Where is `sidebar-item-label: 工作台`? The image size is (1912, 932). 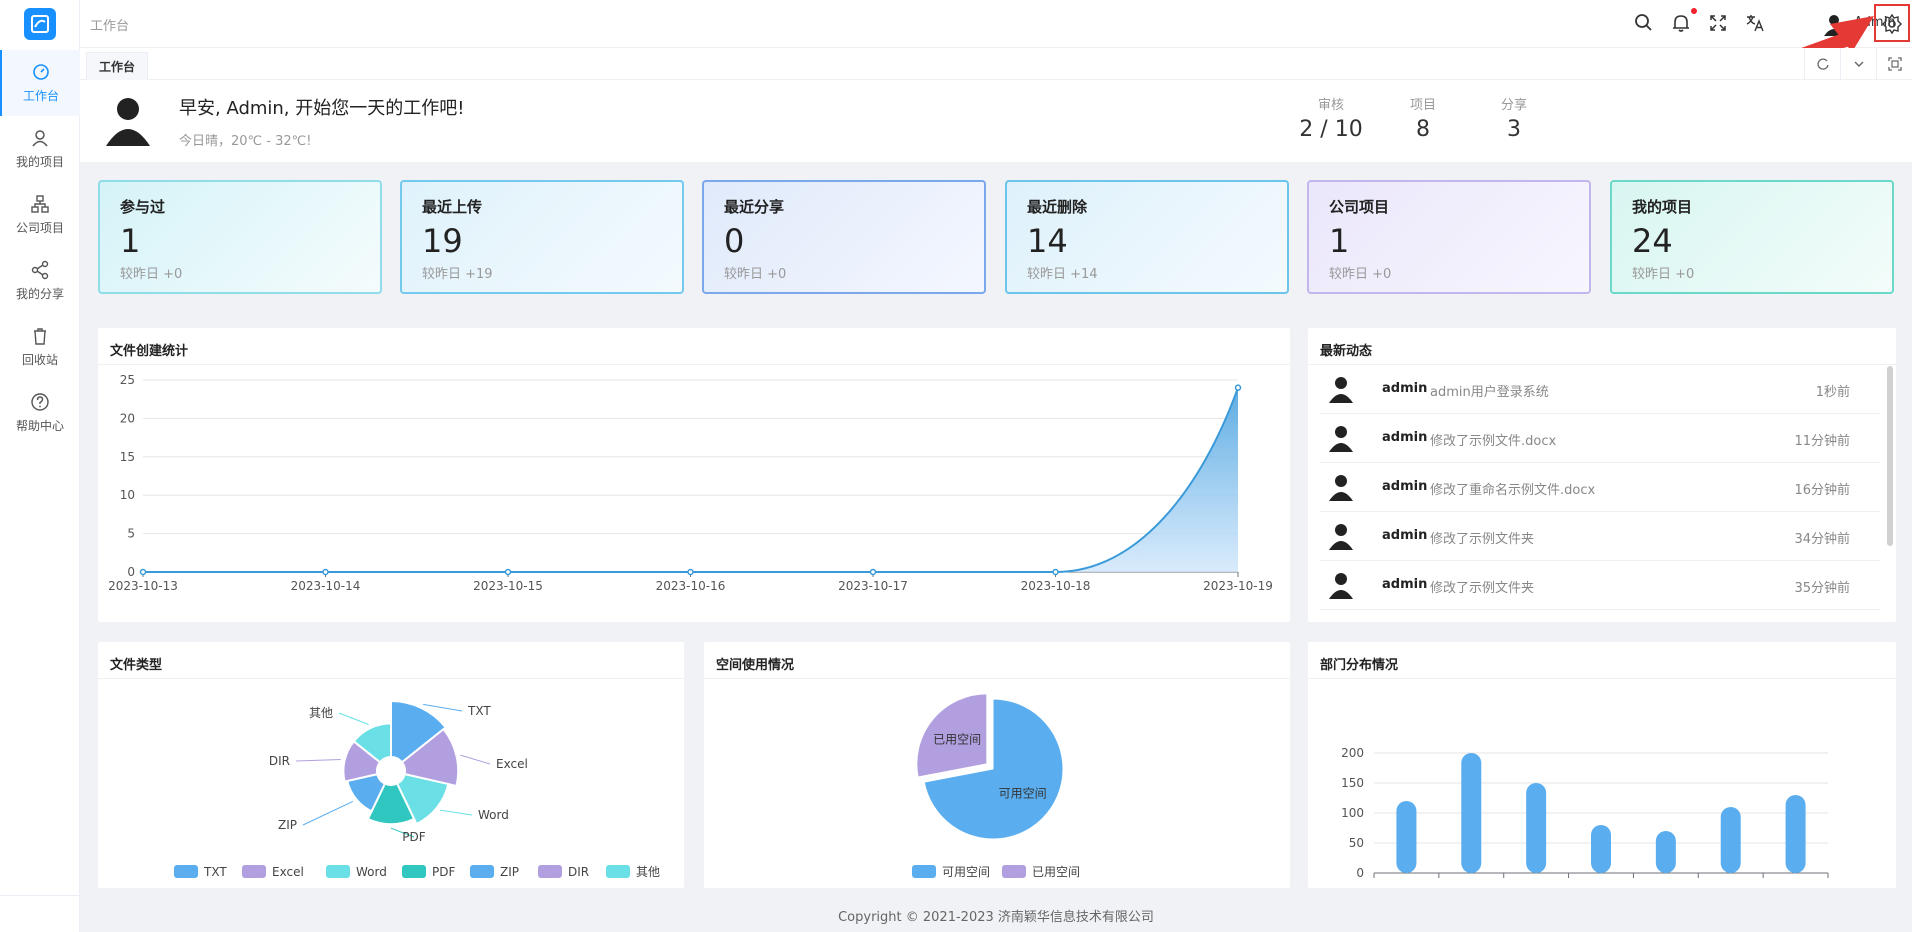
sidebar-item-label: 工作台 is located at coordinates (40, 96).